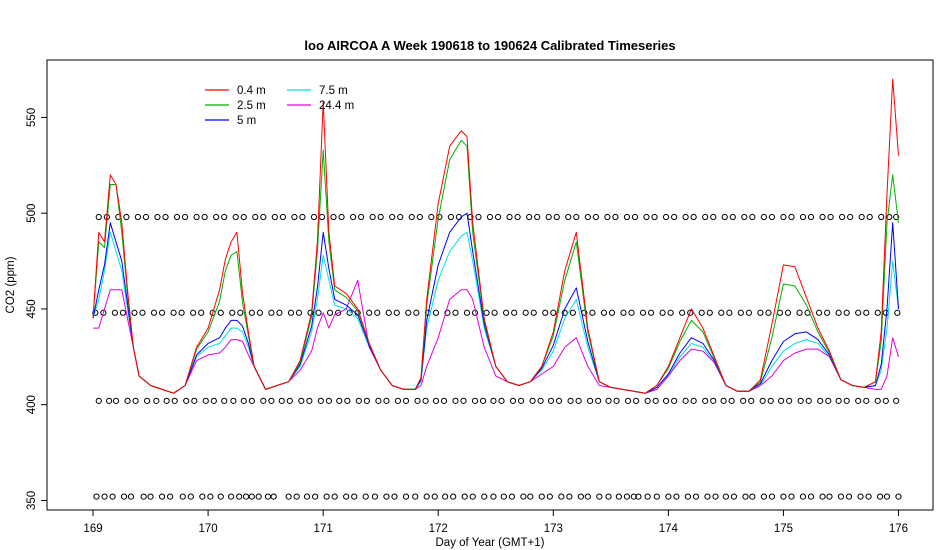  Describe the element at coordinates (32, 404) in the screenshot. I see `y-tick-label: 400` at that location.